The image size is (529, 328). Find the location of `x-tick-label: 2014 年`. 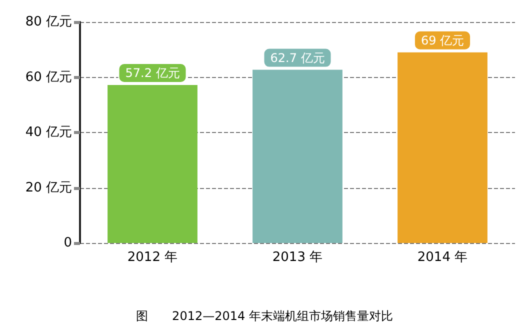

x-tick-label: 2014 年 is located at coordinates (442, 257).